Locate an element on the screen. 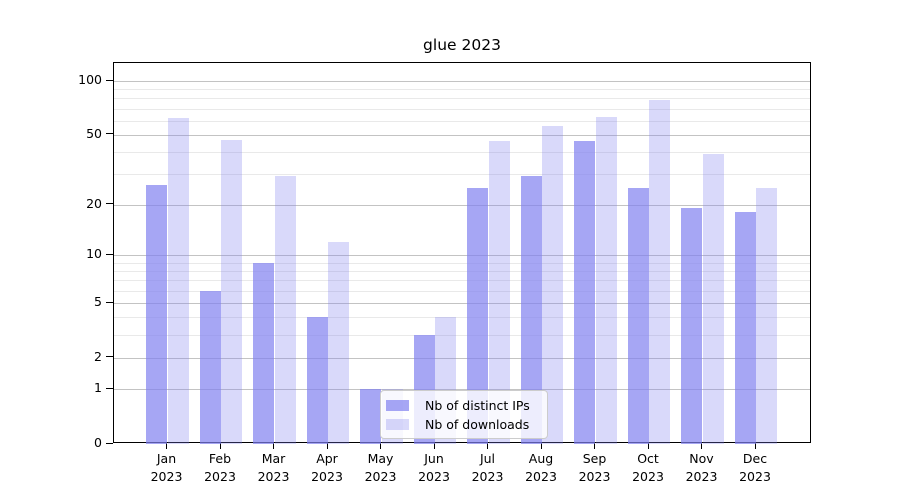  bar-nov-distinct-ips is located at coordinates (692, 326).